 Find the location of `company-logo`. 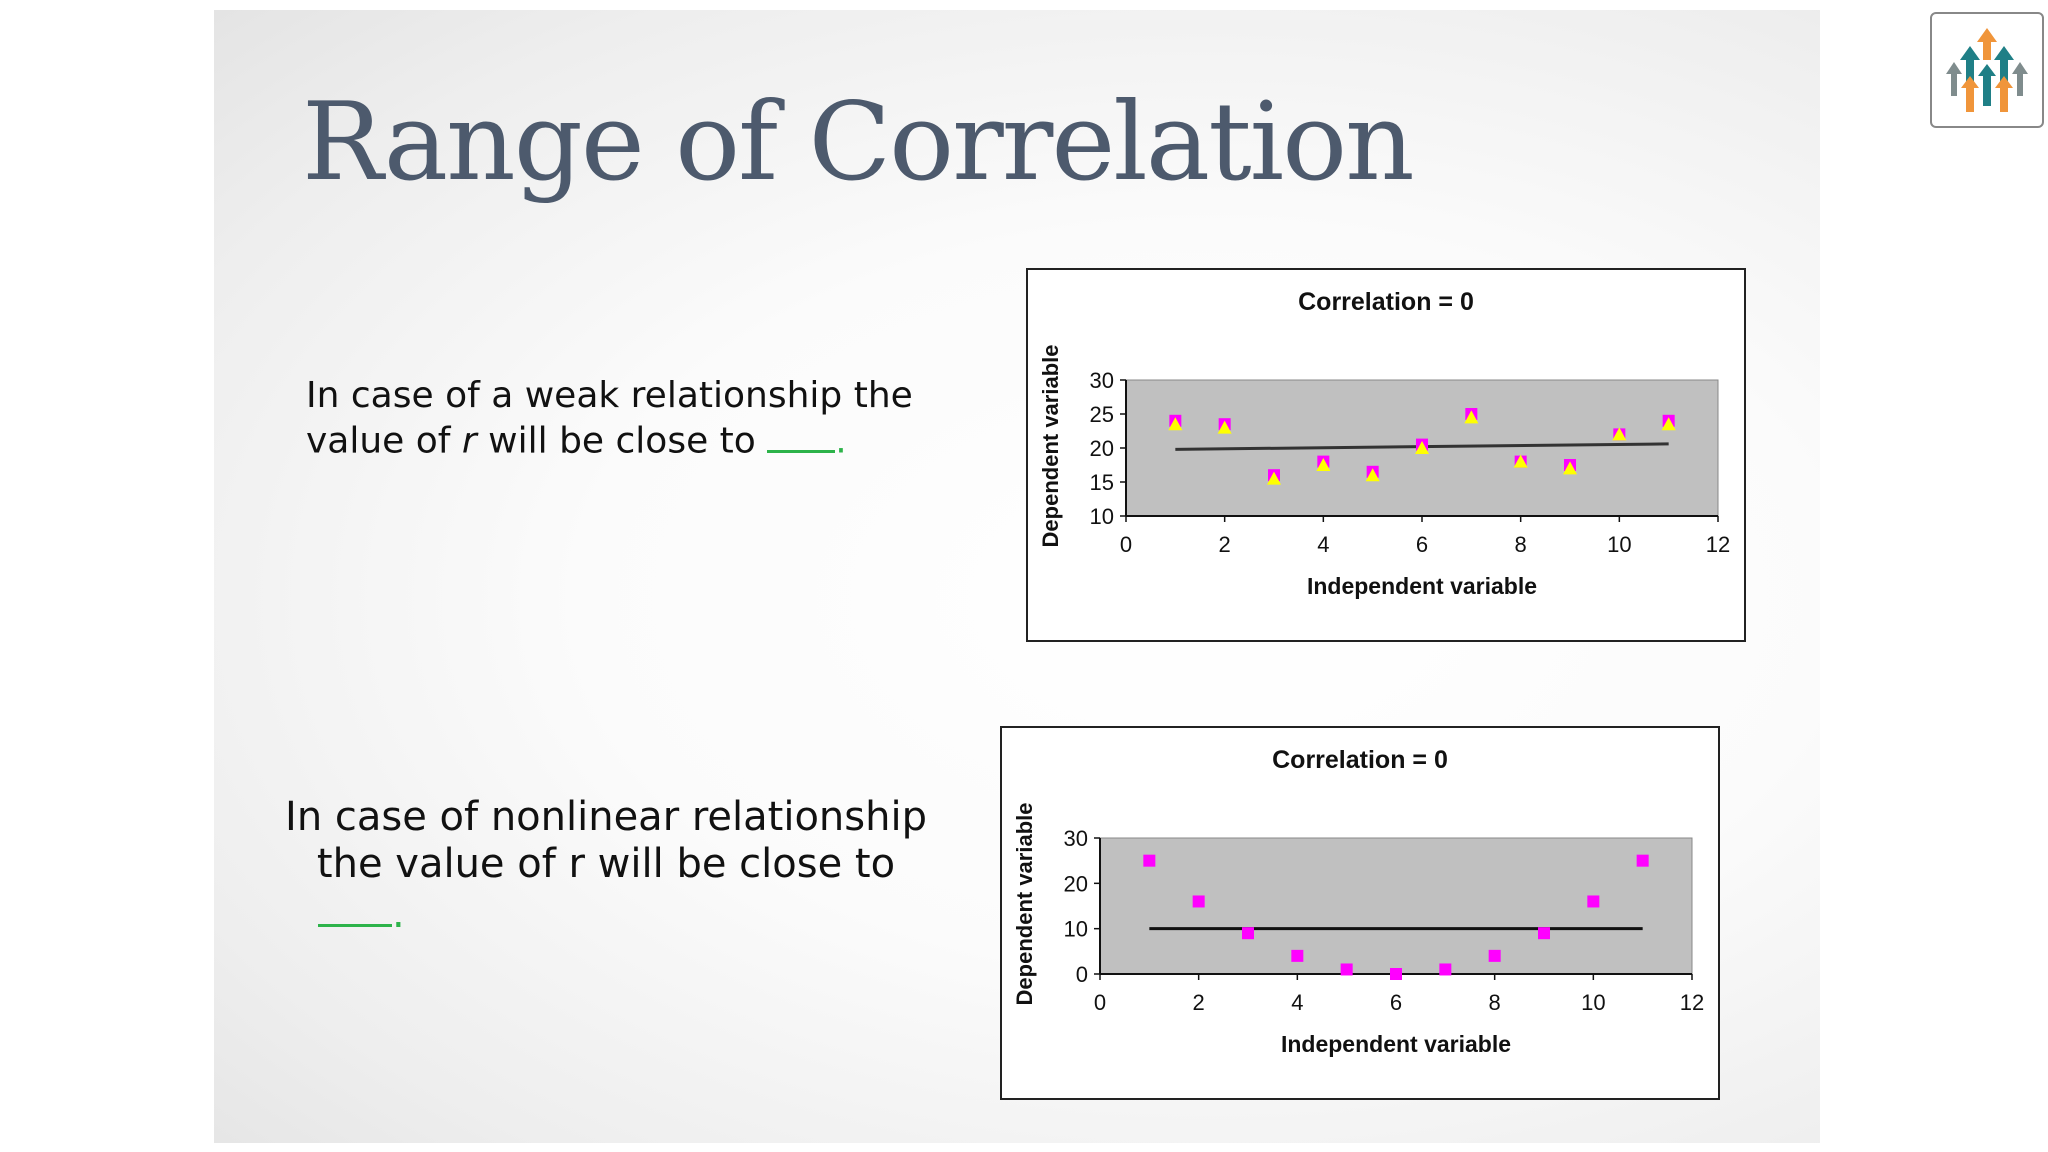

company-logo is located at coordinates (1987, 70).